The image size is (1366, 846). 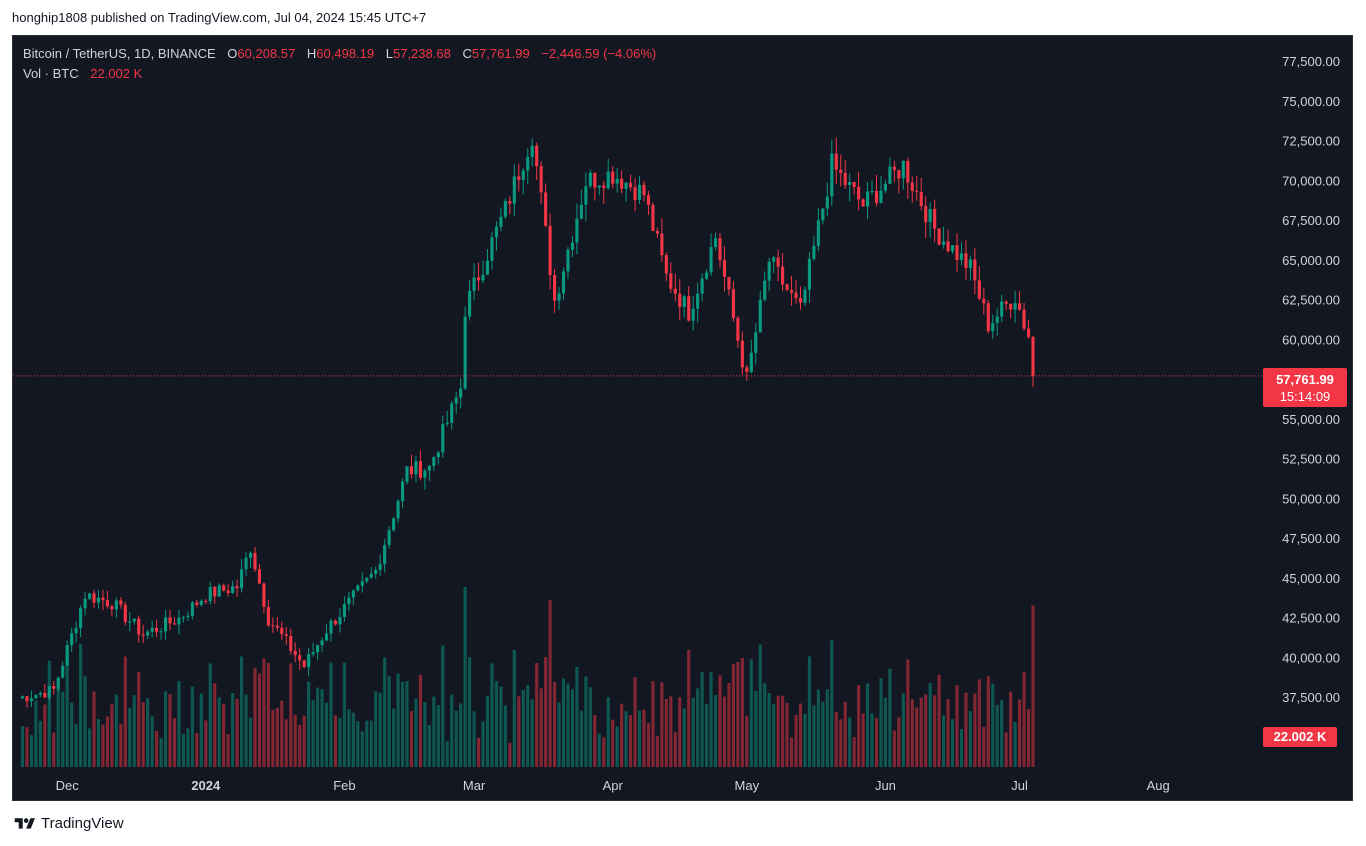 What do you see at coordinates (51, 73) in the screenshot?
I see `volume-label: Vol · BTC` at bounding box center [51, 73].